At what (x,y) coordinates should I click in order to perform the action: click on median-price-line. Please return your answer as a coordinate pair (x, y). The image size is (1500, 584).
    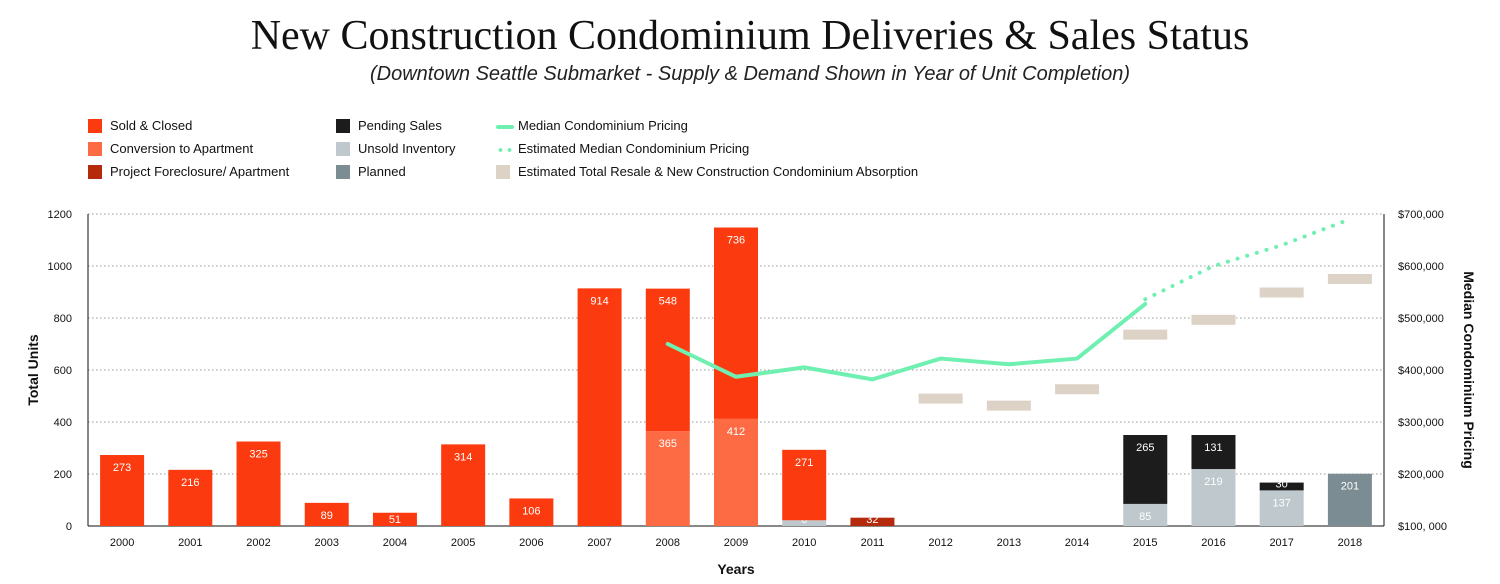
    Looking at the image, I should click on (906, 341).